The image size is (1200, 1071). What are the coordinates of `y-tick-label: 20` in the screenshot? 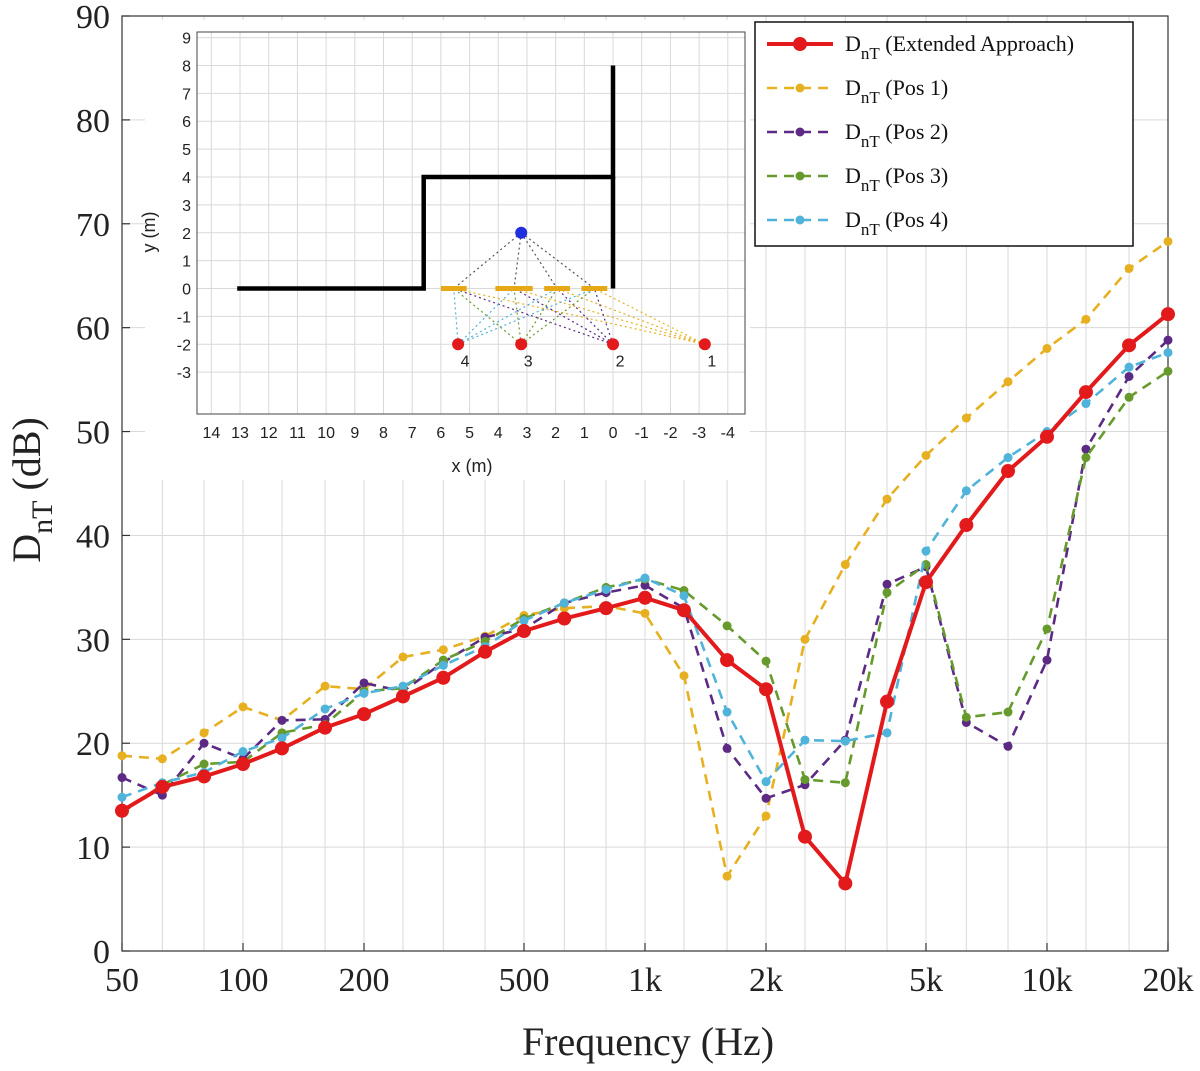 It's located at (93, 744).